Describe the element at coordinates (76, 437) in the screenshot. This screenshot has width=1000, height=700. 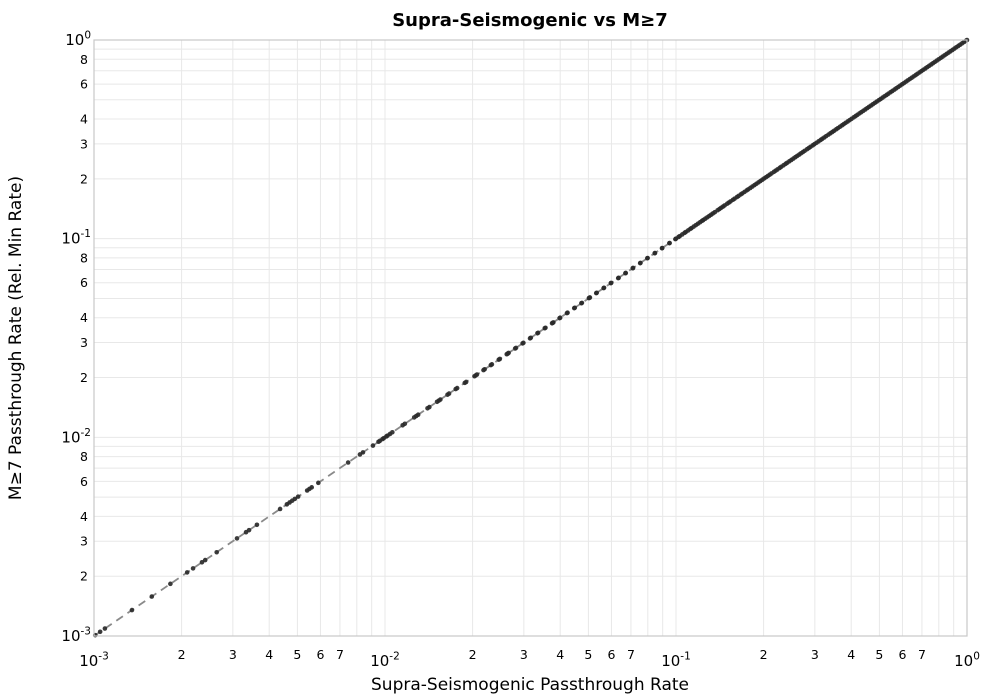
I see `y-major-tick-label: 10⁻²` at that location.